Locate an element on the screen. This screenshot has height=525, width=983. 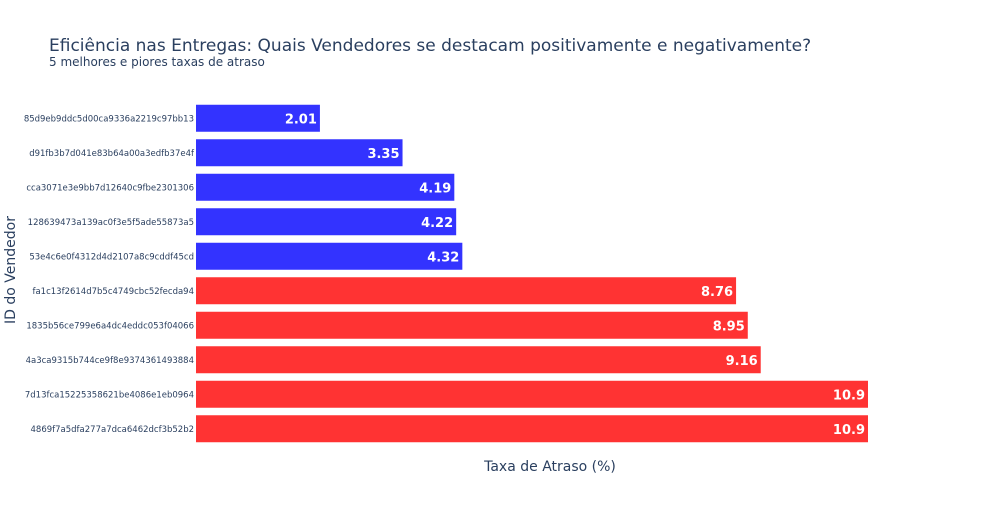
y-tick-label: d91fb3b7d041e83b64a00a3edfb37e4f is located at coordinates (112, 154).